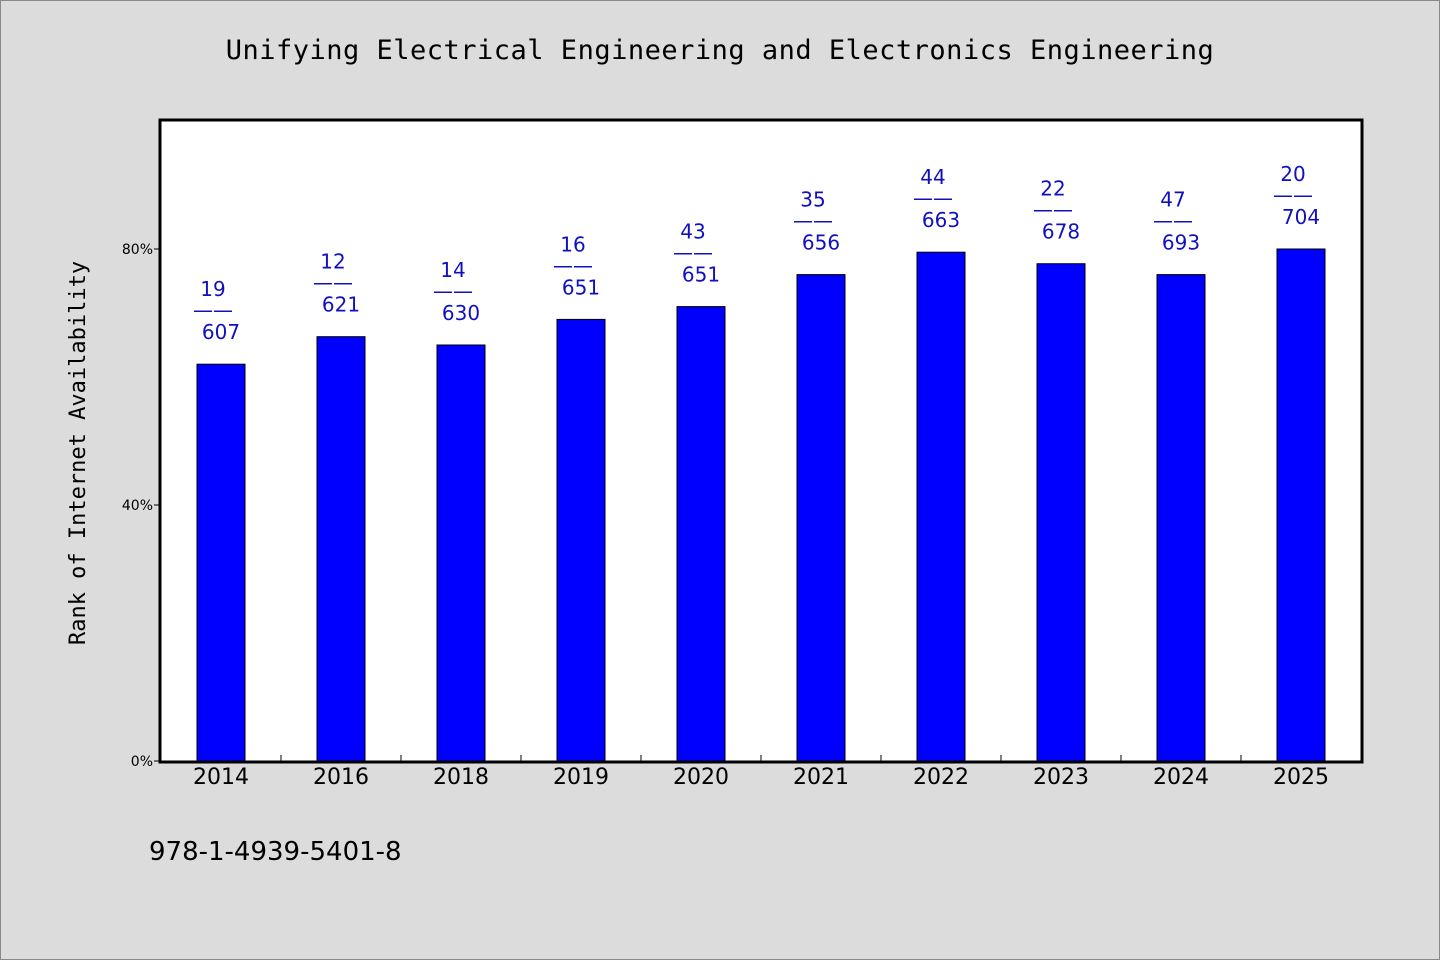 The image size is (1440, 960). Describe the element at coordinates (1052, 189) in the screenshot. I see `data-label-top: 22` at that location.